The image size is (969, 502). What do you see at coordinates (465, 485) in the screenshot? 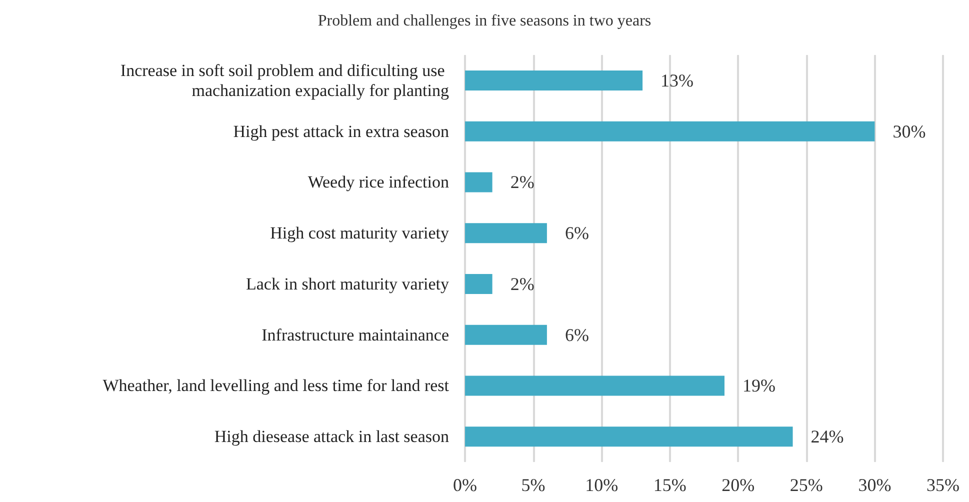
I see `x-tick-label: 0%` at bounding box center [465, 485].